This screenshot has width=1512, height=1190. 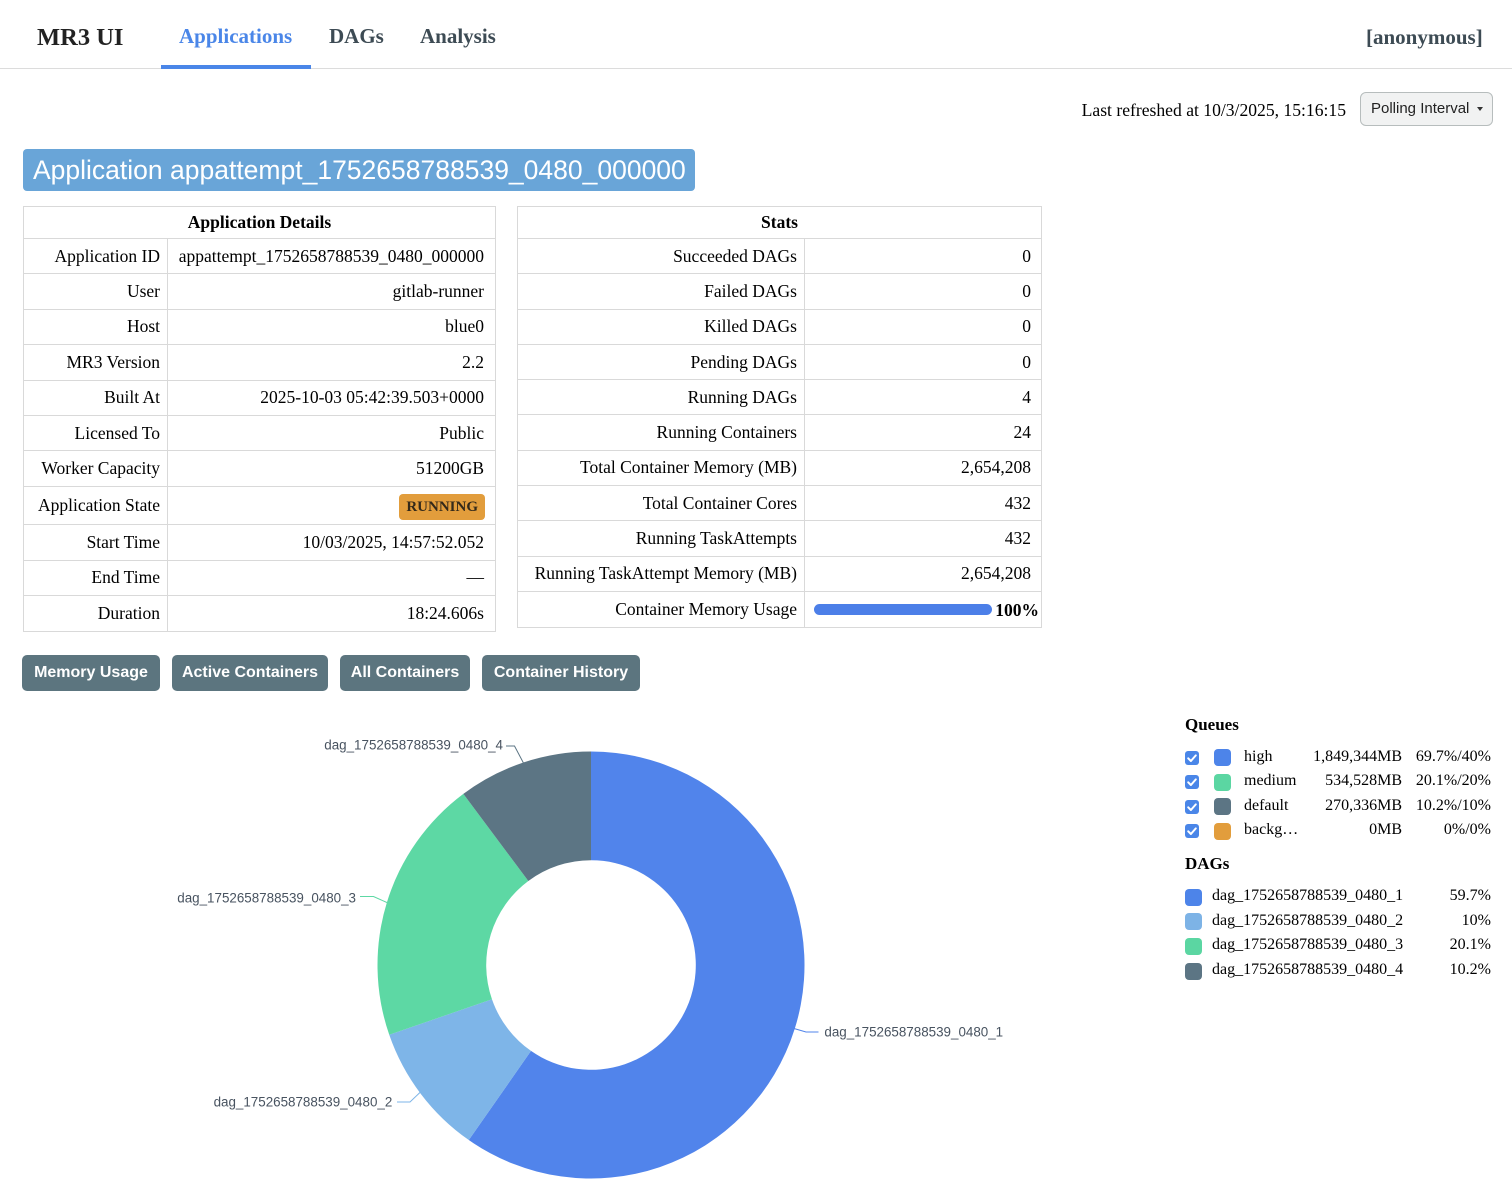 What do you see at coordinates (266, 898) in the screenshot?
I see `svg-text: dag_1752658788539_0480_3` at bounding box center [266, 898].